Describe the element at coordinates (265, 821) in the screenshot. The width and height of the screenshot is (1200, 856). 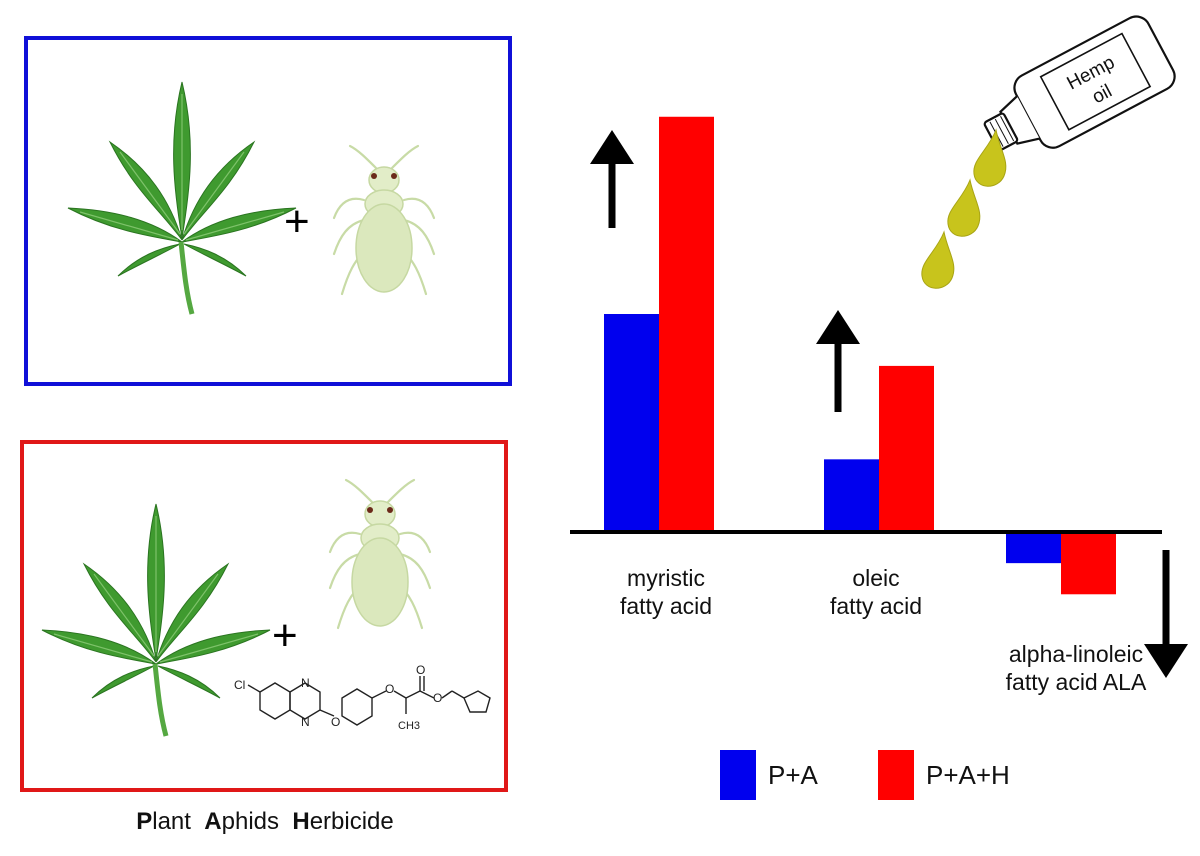
I see `figure-caption: Plant Aphids Herbicide` at that location.